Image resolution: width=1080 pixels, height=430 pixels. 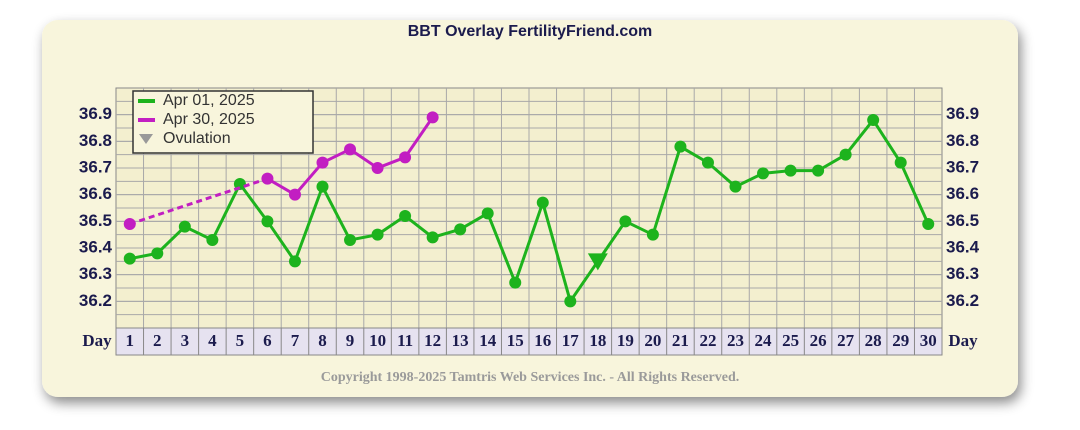 I want to click on x-tick-label: 2, so click(x=157, y=340).